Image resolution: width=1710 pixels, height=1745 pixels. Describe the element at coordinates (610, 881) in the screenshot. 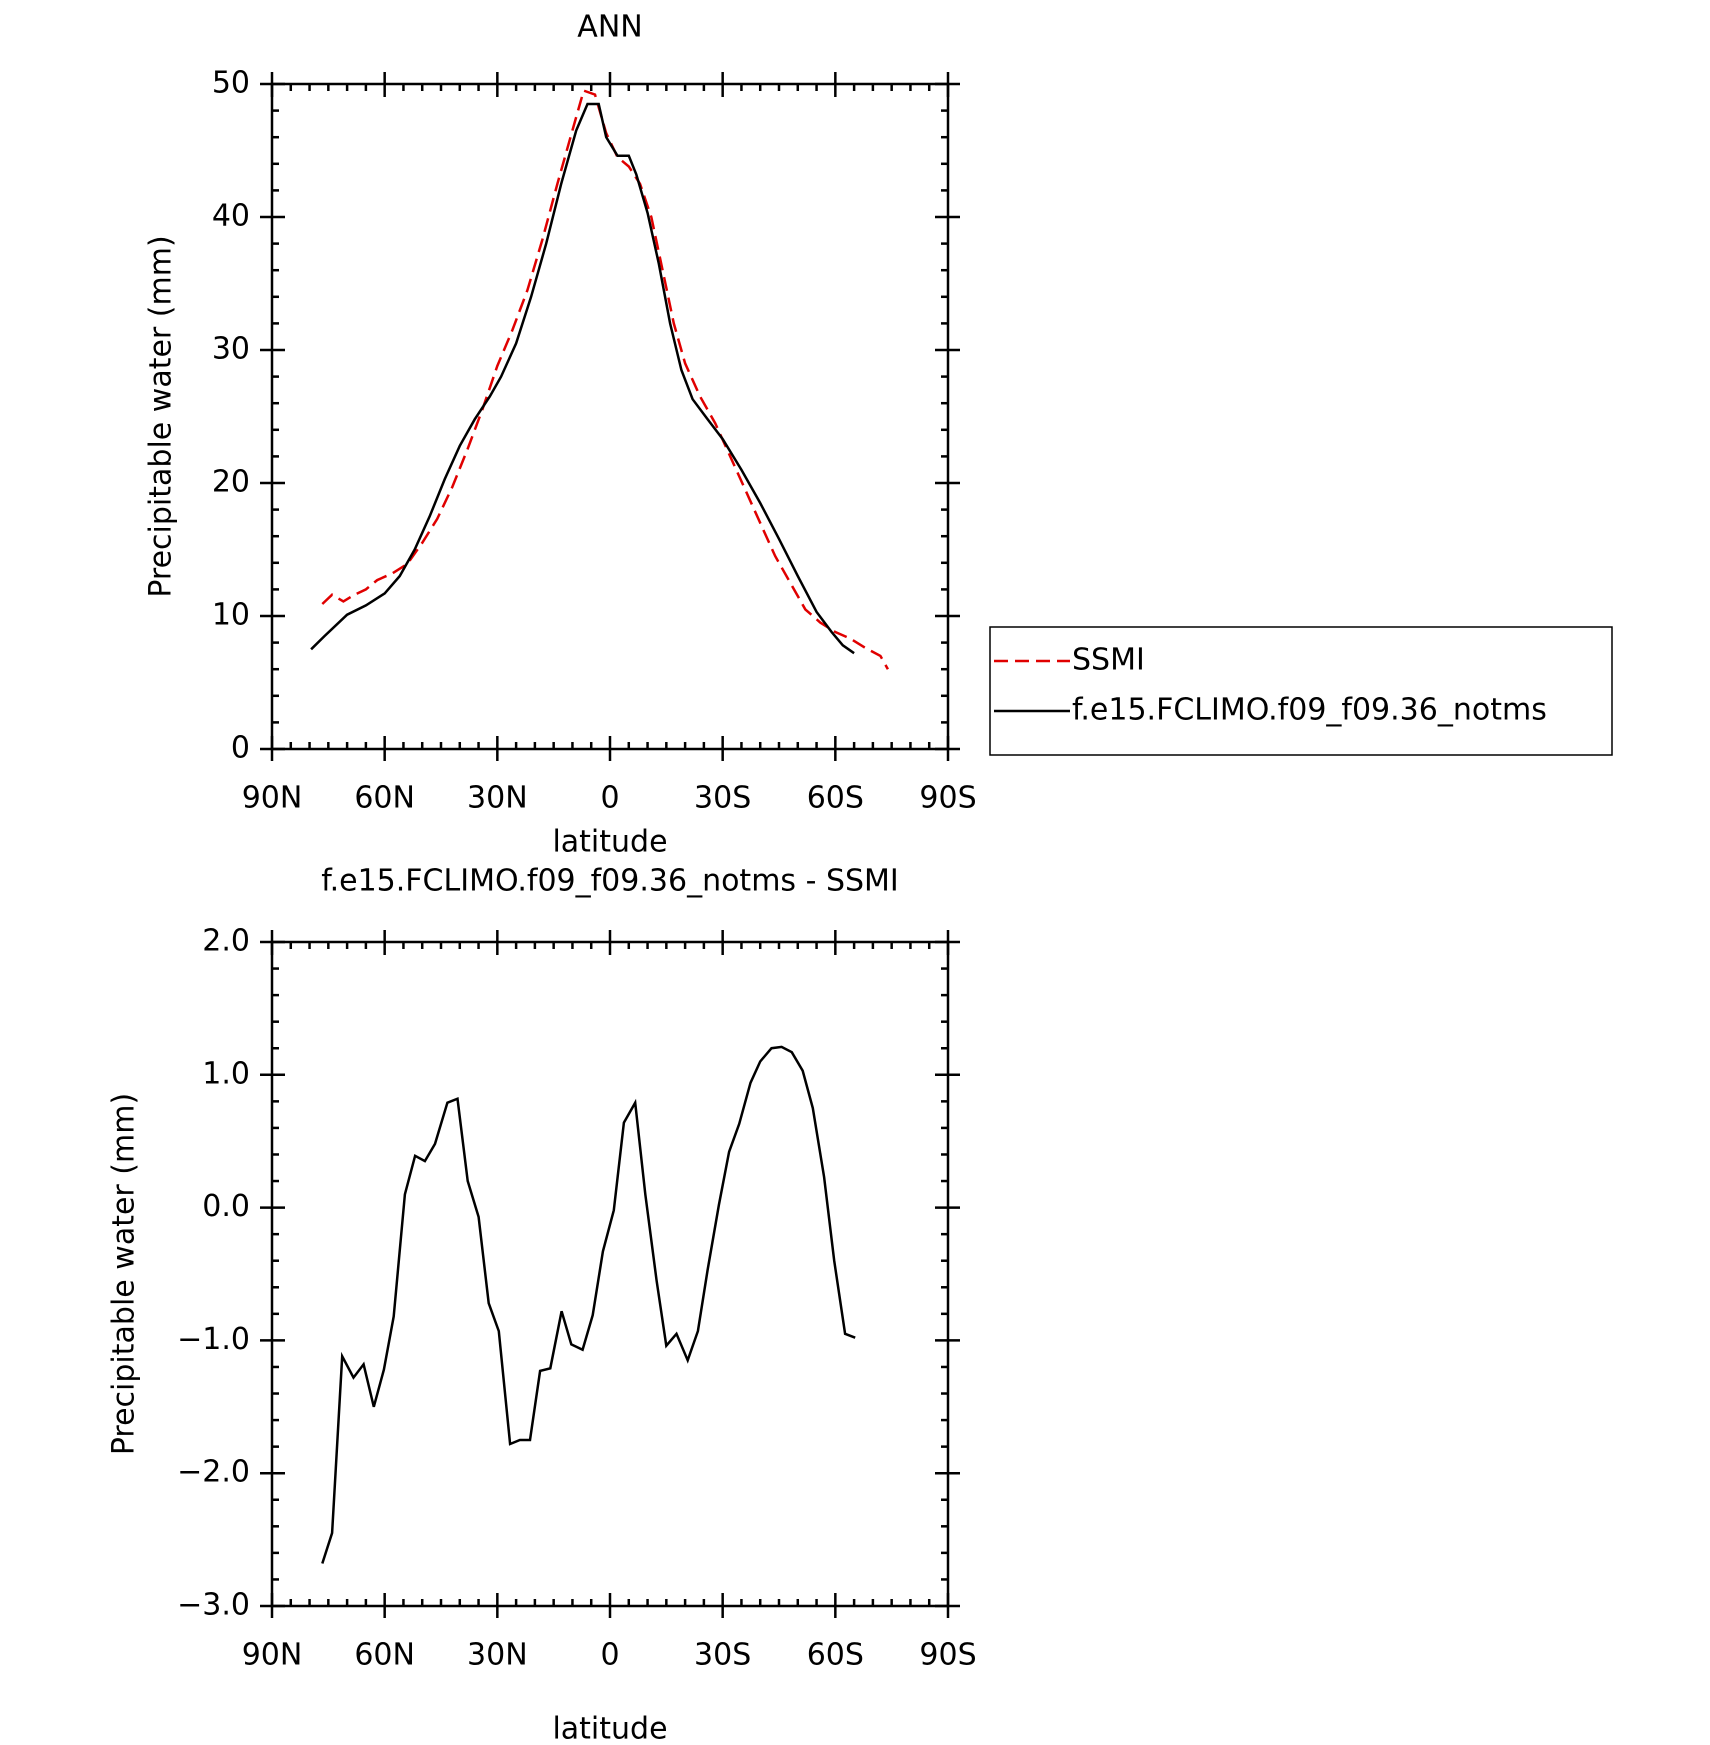

I see `chart-title: f.e15.FCLIMO.f09_f09.36_notms - SSMI` at that location.